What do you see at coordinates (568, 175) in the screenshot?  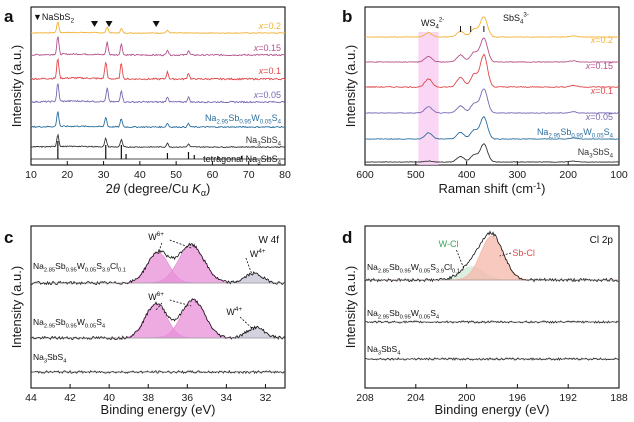 I see `panel-b-tick-label-200: 200` at bounding box center [568, 175].